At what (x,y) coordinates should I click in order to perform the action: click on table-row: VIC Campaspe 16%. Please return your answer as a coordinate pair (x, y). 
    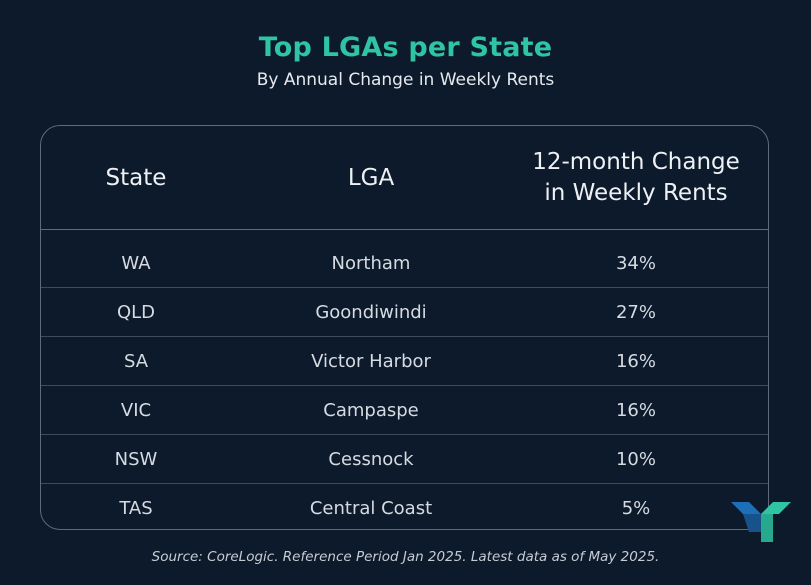
    Looking at the image, I should click on (404, 410).